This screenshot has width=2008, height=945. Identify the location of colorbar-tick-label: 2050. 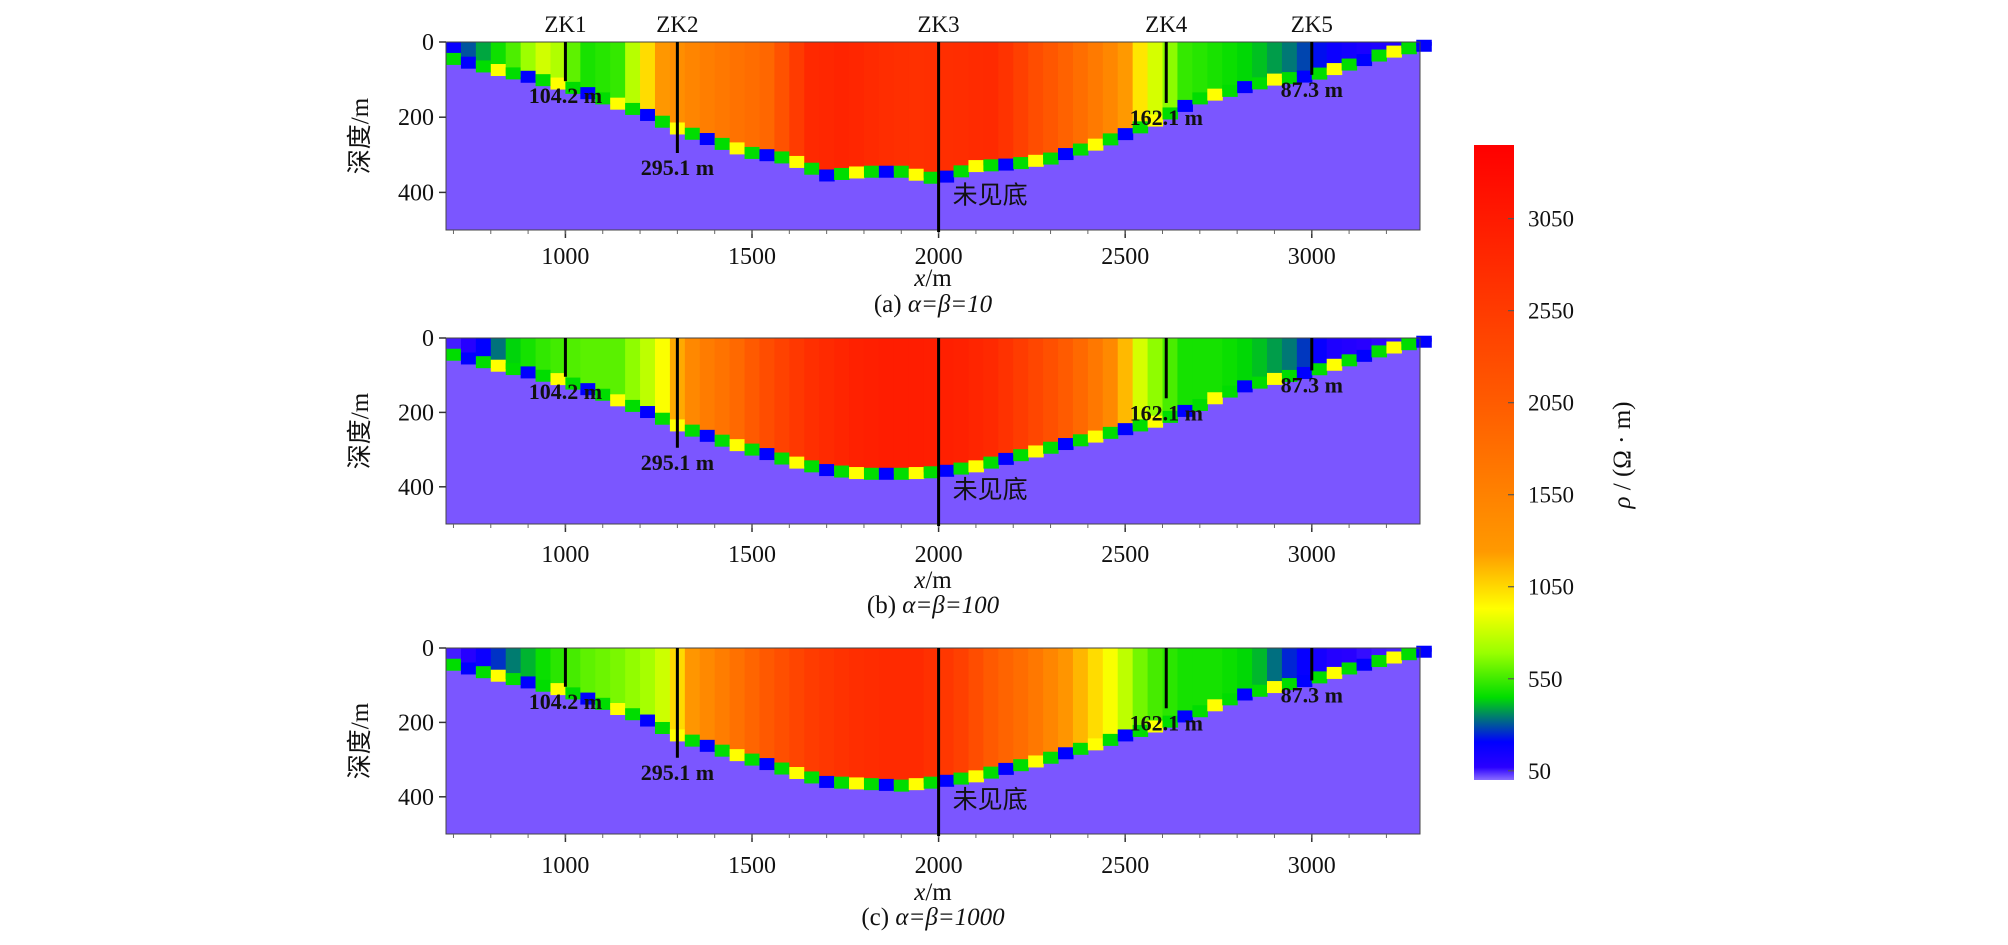
(1551, 403).